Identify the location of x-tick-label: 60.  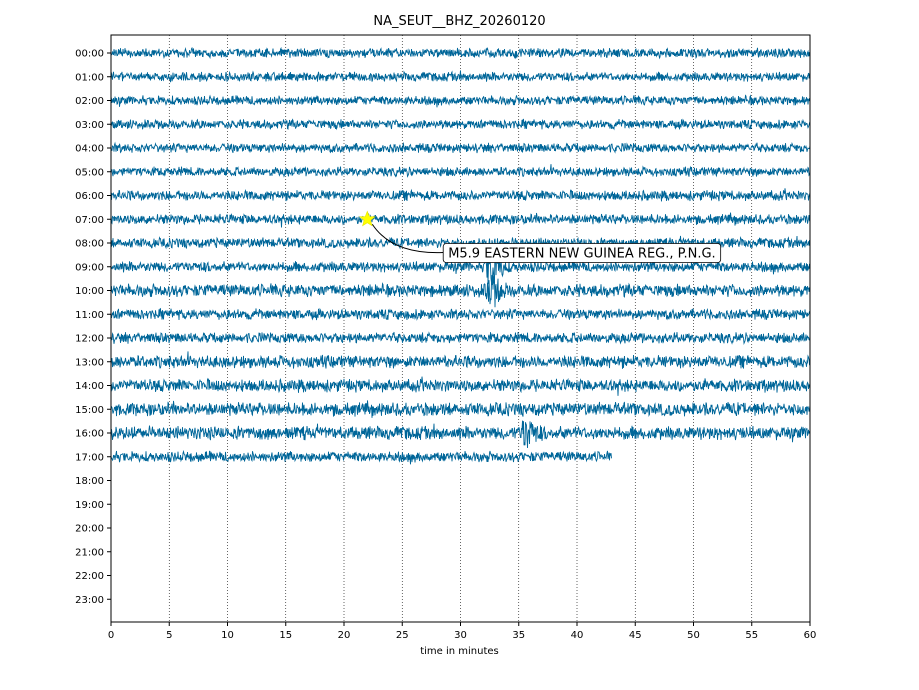
(810, 635).